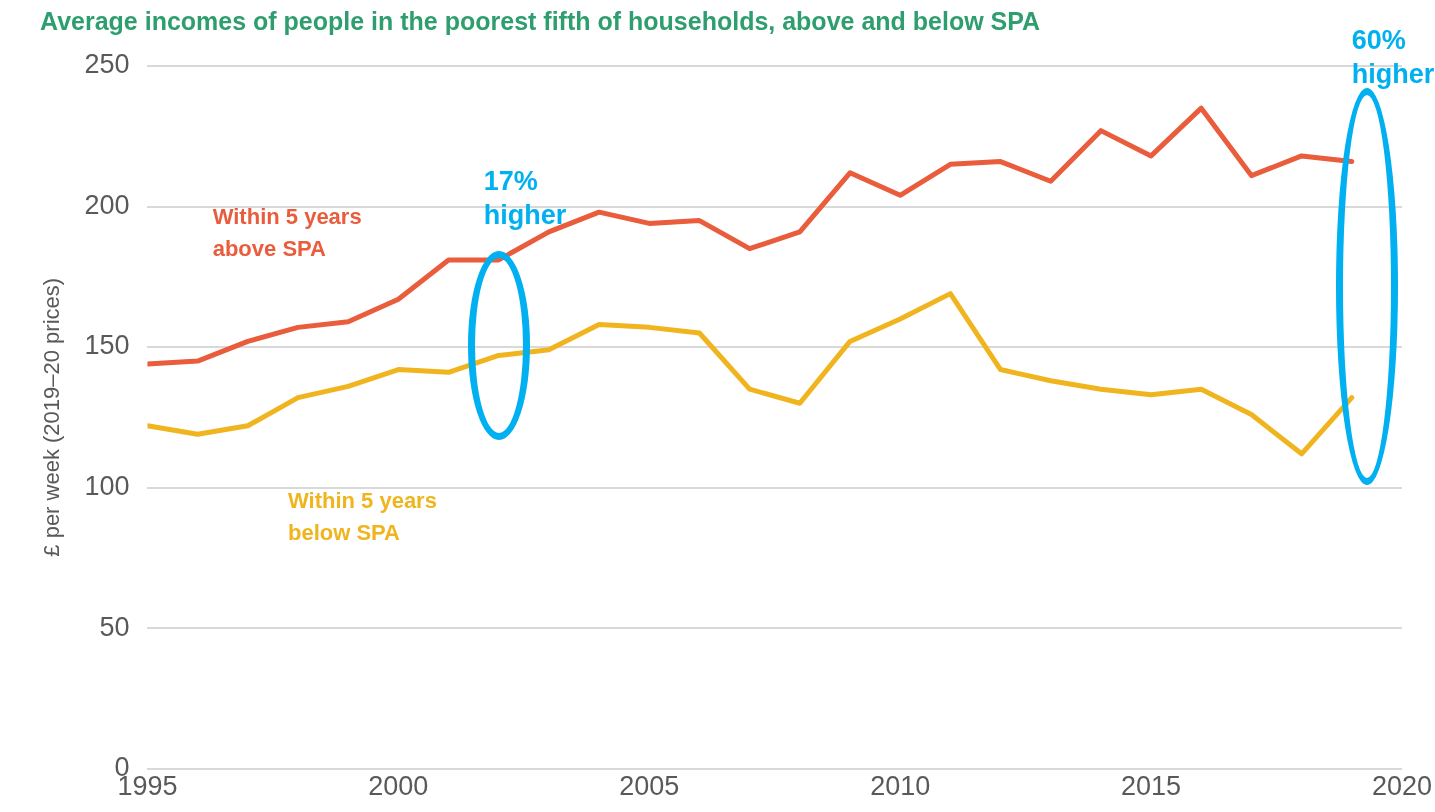  What do you see at coordinates (362, 516) in the screenshot?
I see `text: Within 5 years below SPA` at bounding box center [362, 516].